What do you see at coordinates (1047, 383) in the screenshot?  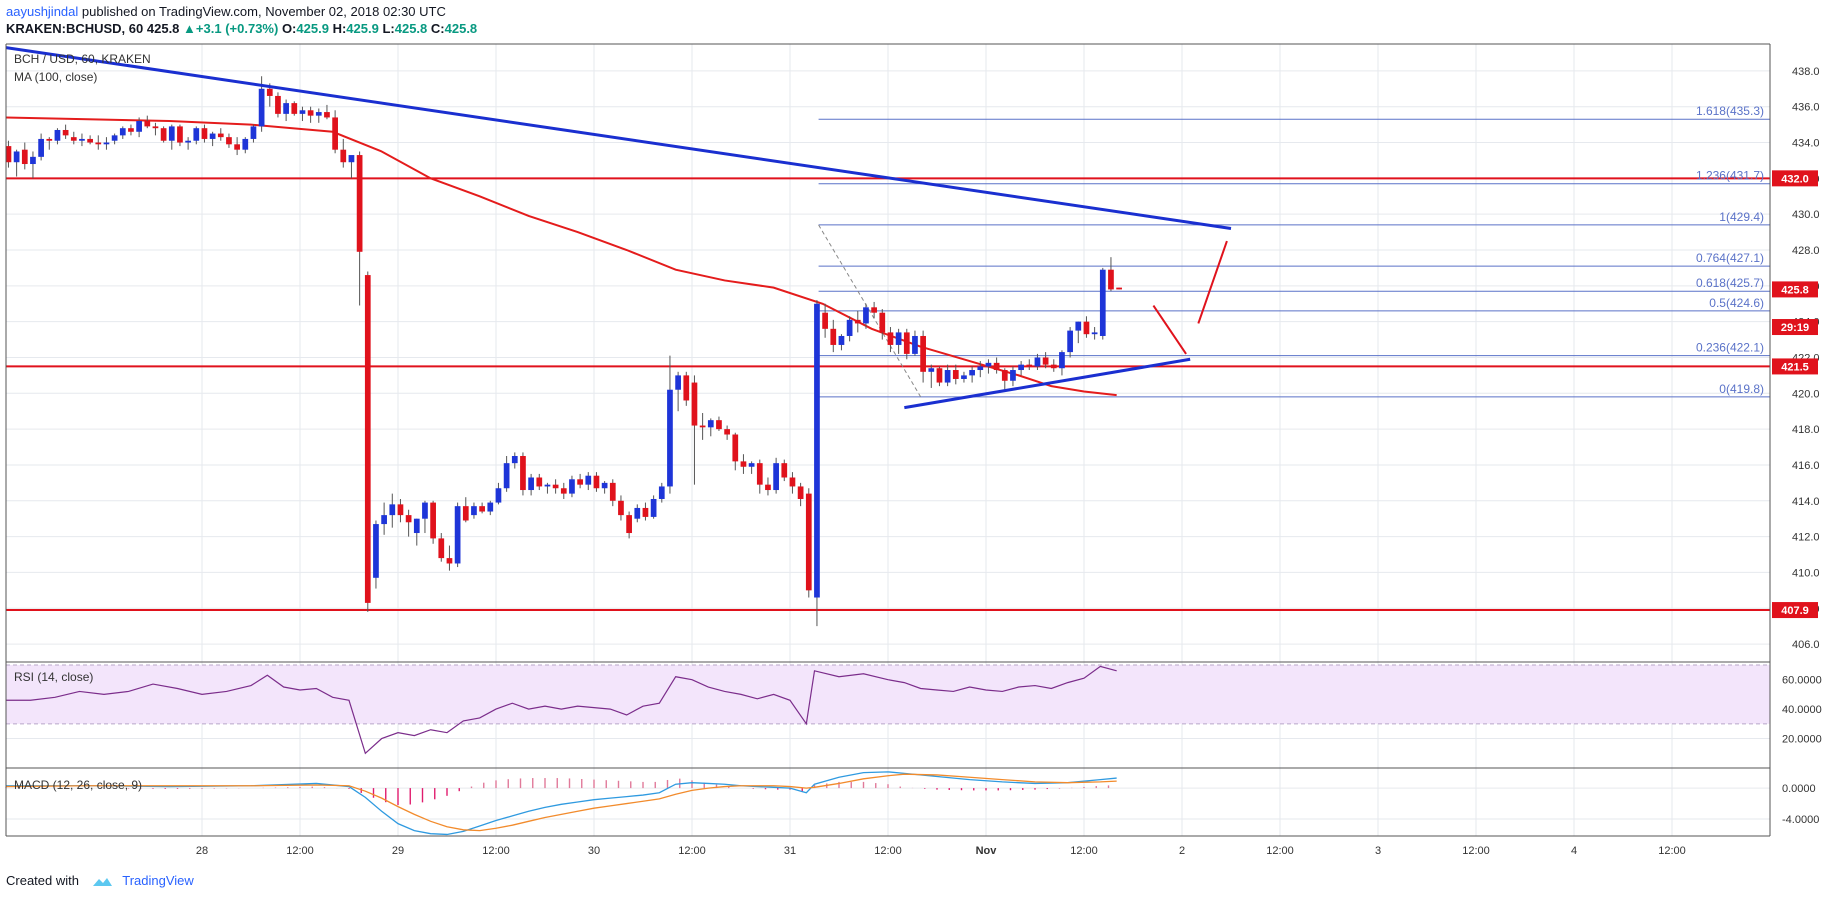 I see `trendline` at bounding box center [1047, 383].